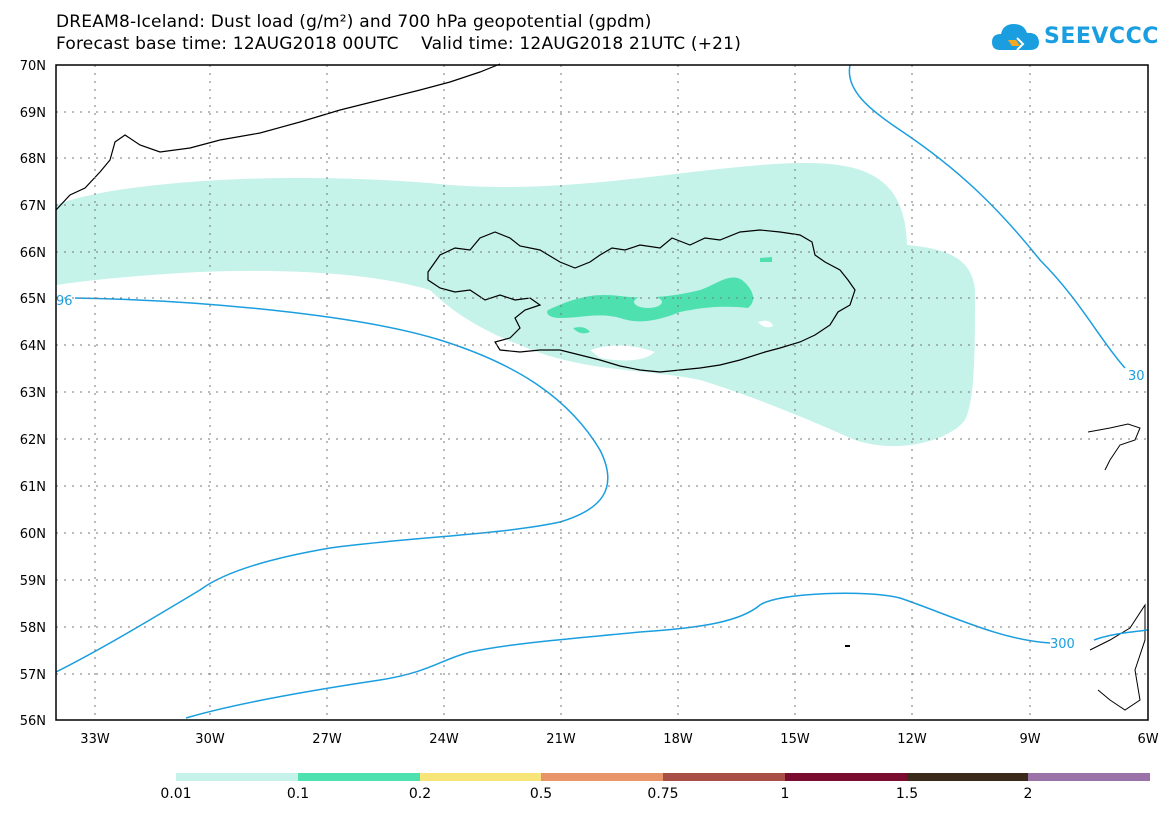 Image resolution: width=1175 pixels, height=815 pixels. Describe the element at coordinates (33, 721) in the screenshot. I see `lat-label: 56N` at that location.